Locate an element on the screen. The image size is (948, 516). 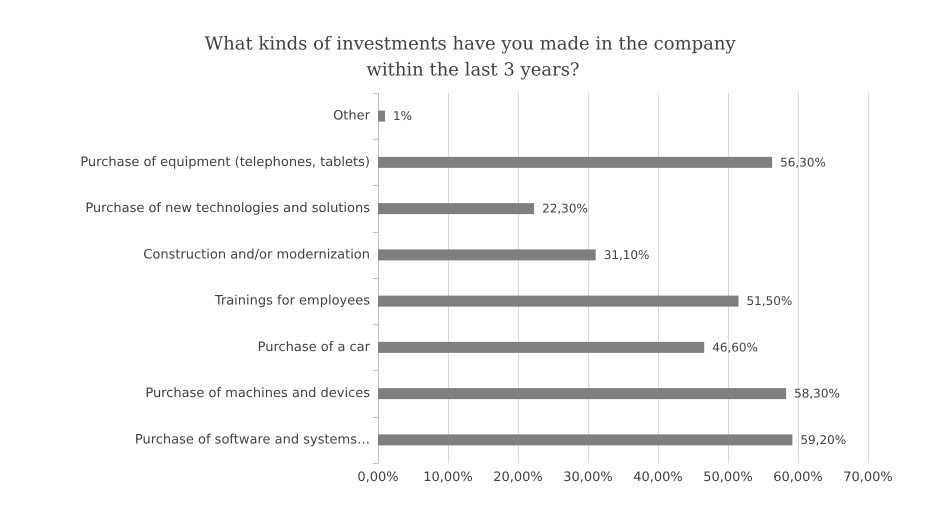
chart-title: What kinds of investments have you made in the company within the last 3 years? is located at coordinates (473, 57).